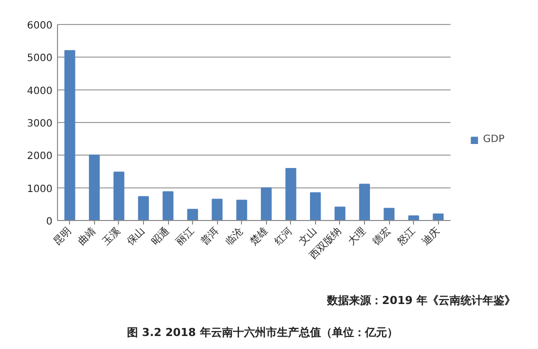  I want to click on y-tick-label: 4000, so click(40, 91).